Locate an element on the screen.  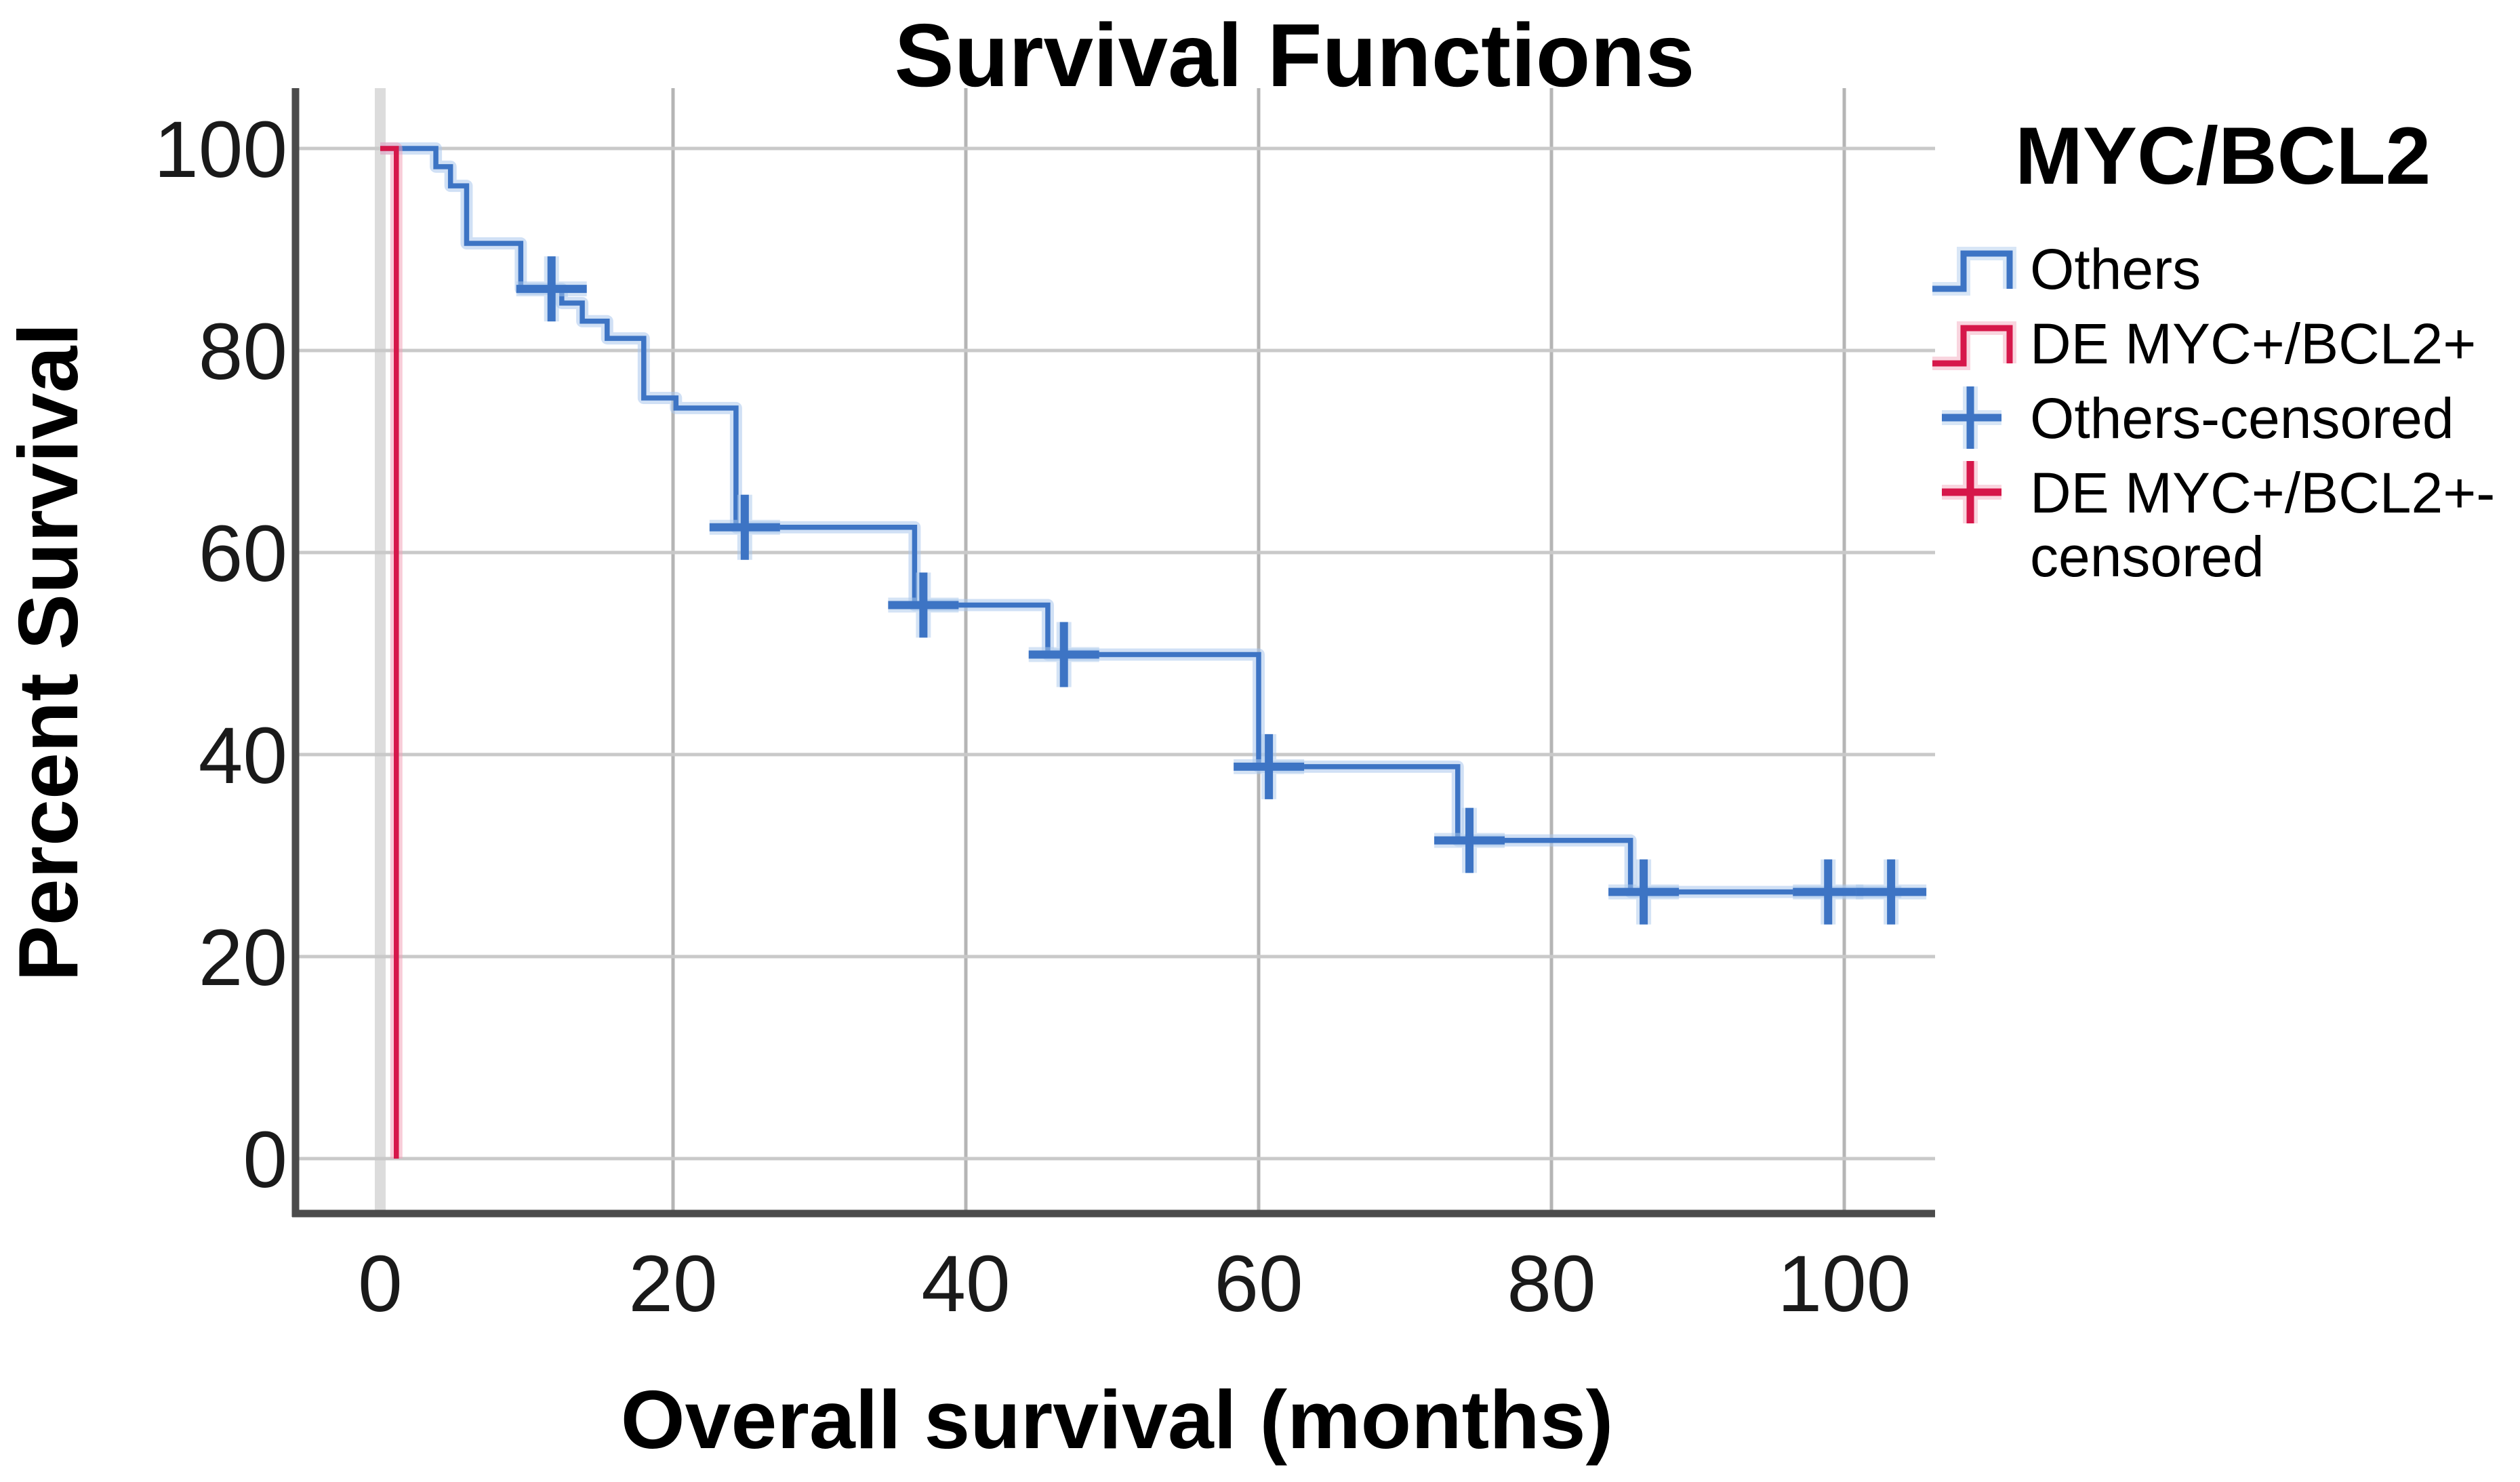
legend-entry-de-myc-bcl2-censored: DE MYC+/BCL2+- censored is located at coordinates (2223, 523).